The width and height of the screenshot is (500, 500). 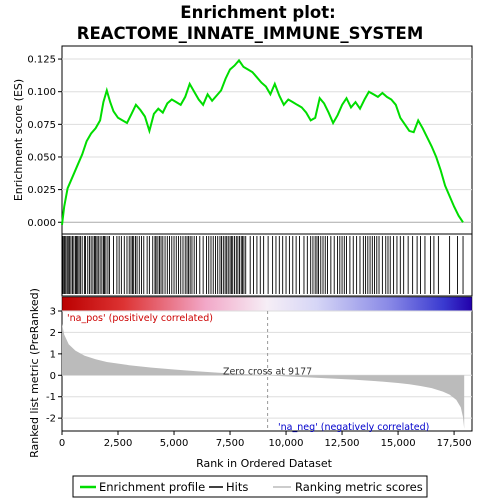 What do you see at coordinates (398, 443) in the screenshot?
I see `x-tick-label: 15,000` at bounding box center [398, 443].